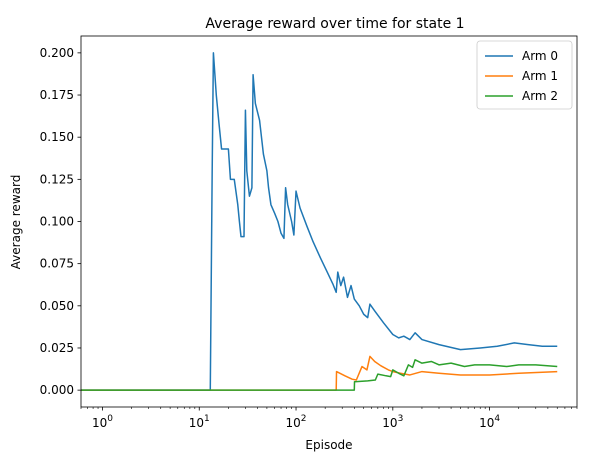  Describe the element at coordinates (16, 222) in the screenshot. I see `y-axis-label: Average reward` at that location.